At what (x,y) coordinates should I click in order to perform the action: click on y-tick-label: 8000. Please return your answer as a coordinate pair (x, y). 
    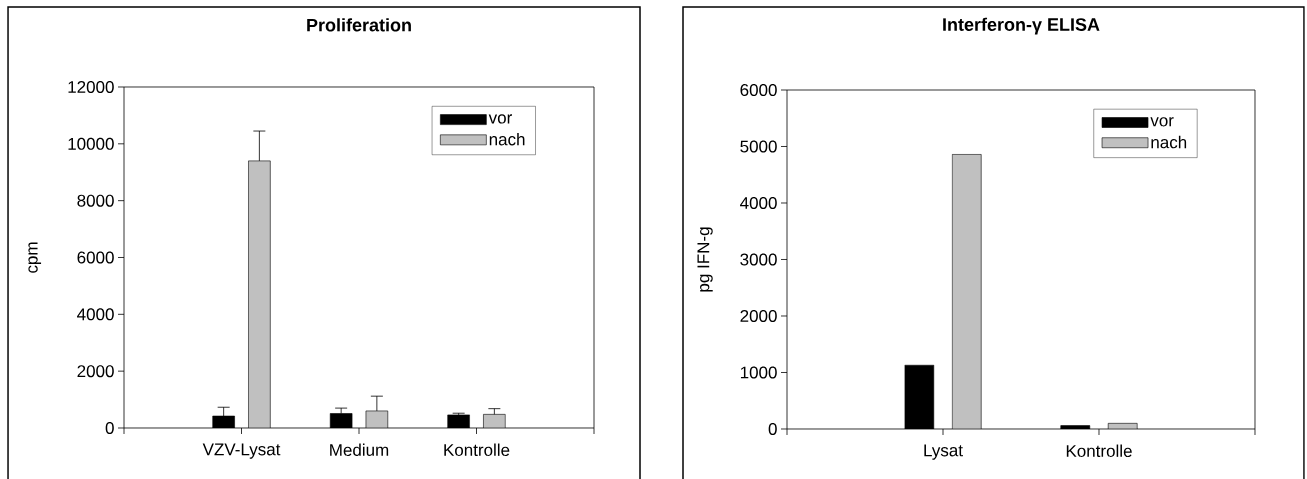
    Looking at the image, I should click on (95, 200).